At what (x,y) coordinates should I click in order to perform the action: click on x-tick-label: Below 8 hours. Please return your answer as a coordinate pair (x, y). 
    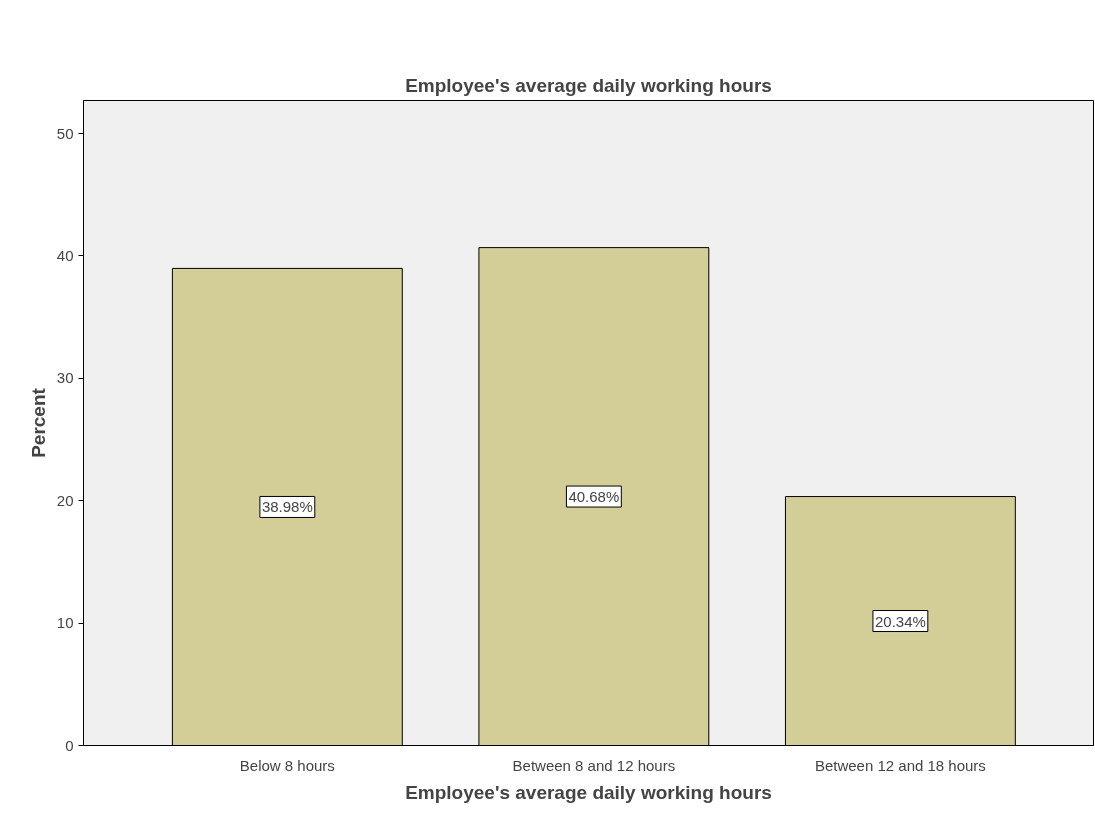
    Looking at the image, I should click on (287, 765).